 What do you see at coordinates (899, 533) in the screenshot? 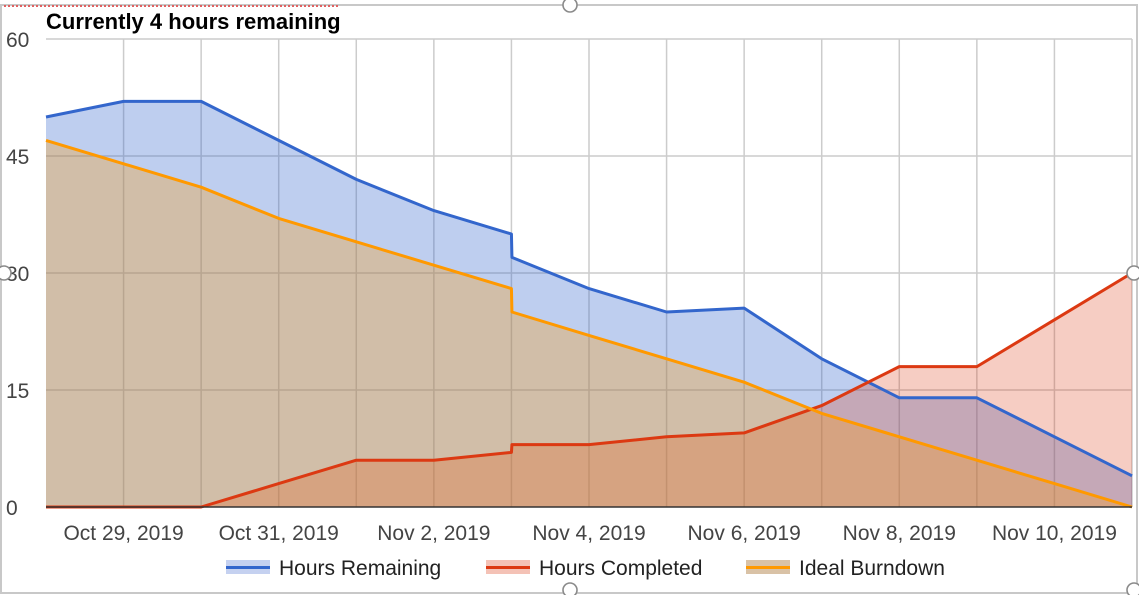
I see `x-tick-label: Nov 8, 2019` at bounding box center [899, 533].